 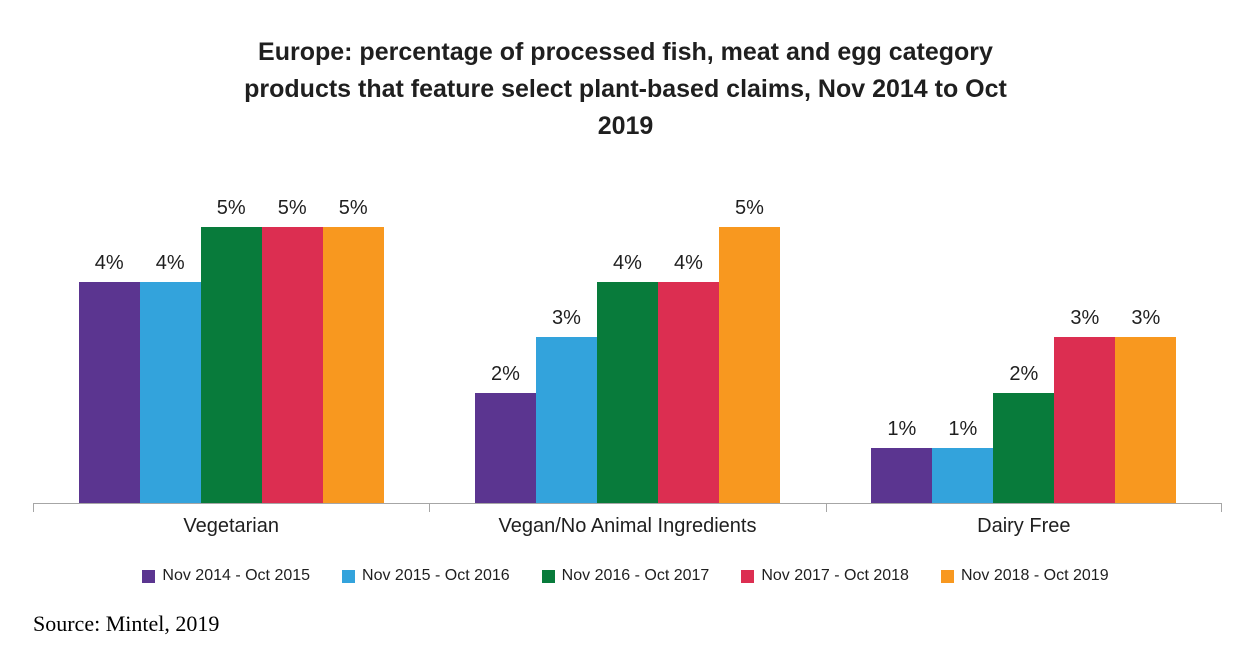 What do you see at coordinates (1024, 526) in the screenshot?
I see `category-label: Dairy Free` at bounding box center [1024, 526].